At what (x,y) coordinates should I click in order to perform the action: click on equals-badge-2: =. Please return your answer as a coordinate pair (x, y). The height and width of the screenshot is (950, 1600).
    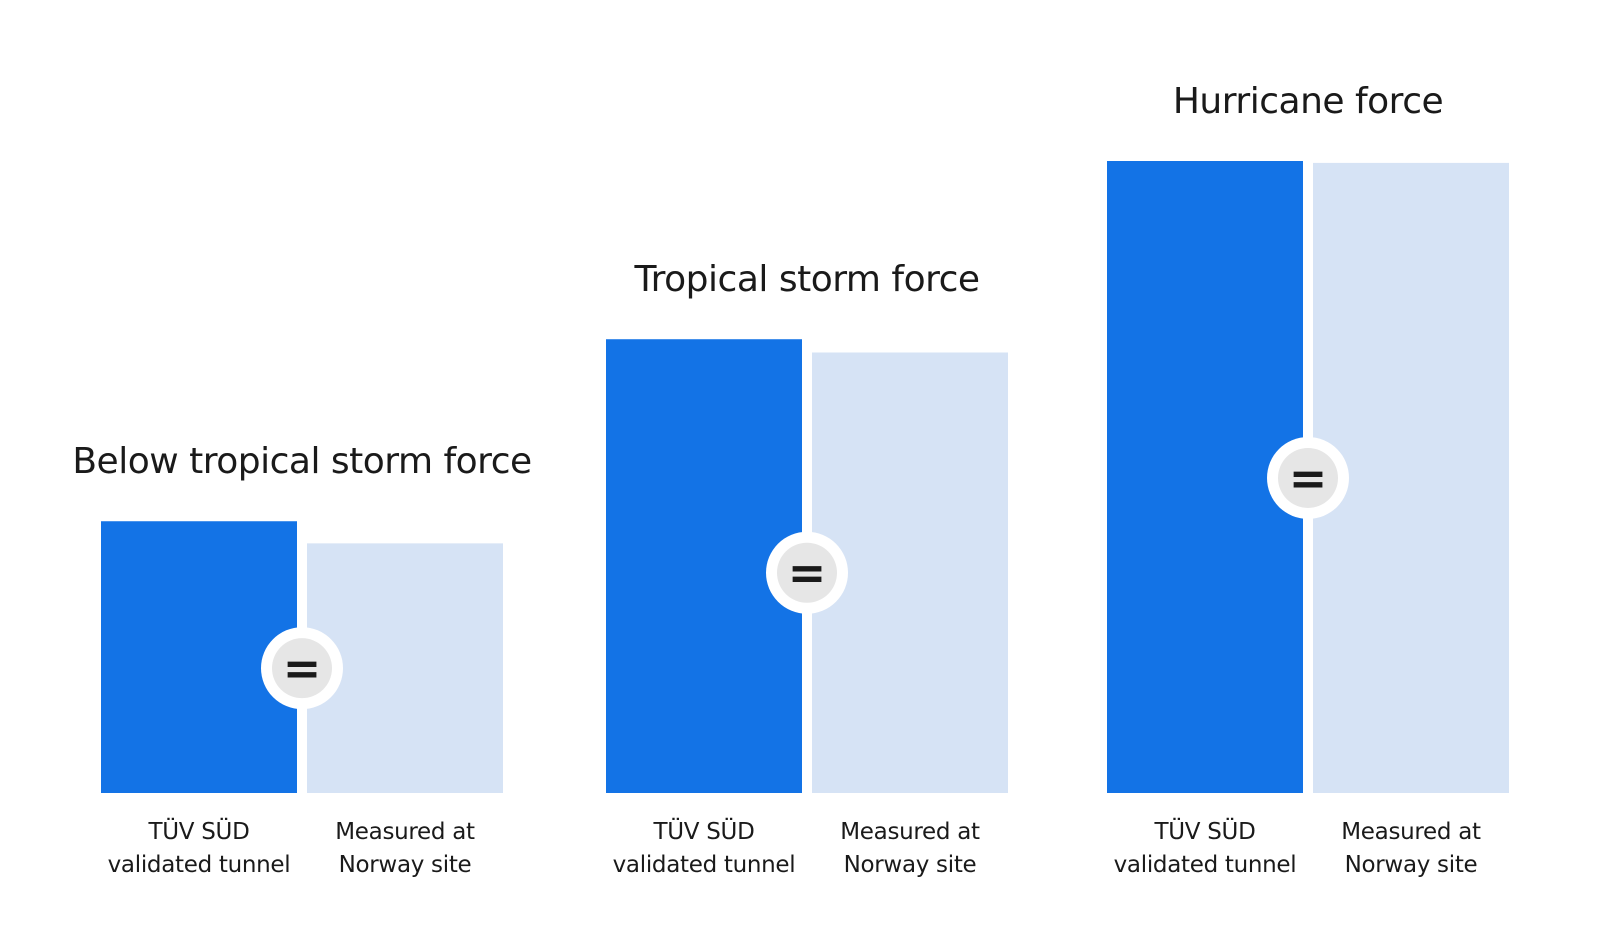
    Looking at the image, I should click on (807, 572).